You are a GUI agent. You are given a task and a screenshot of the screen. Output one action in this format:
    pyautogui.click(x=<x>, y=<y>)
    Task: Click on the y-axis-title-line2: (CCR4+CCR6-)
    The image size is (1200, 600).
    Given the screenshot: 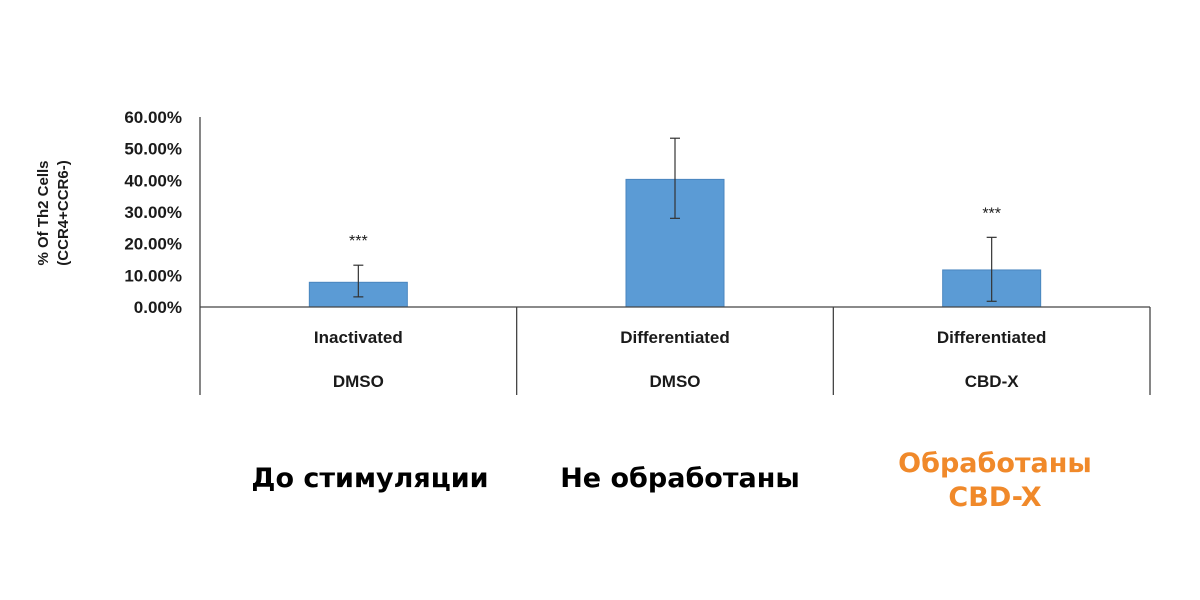 What is the action you would take?
    pyautogui.click(x=63, y=212)
    